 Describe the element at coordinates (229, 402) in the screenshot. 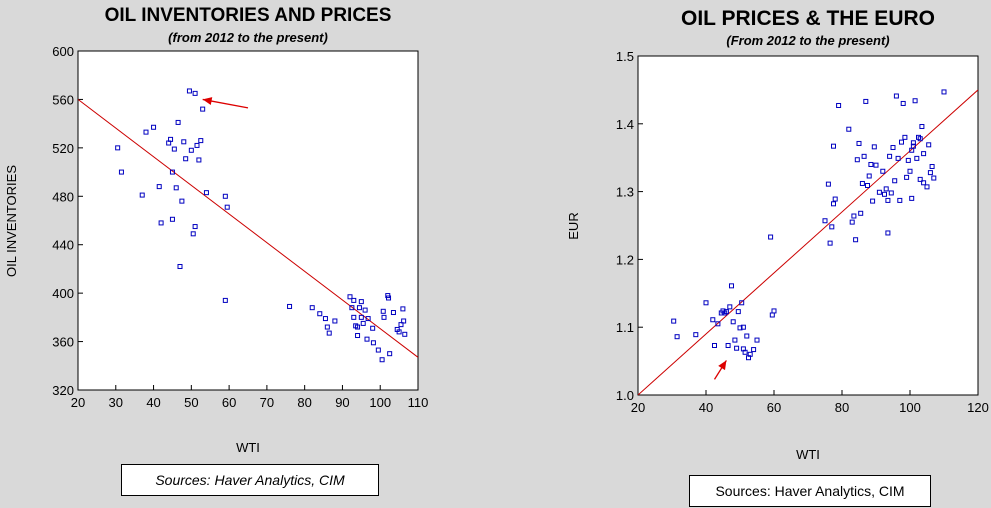

I see `left-x-tick-label: 60` at that location.